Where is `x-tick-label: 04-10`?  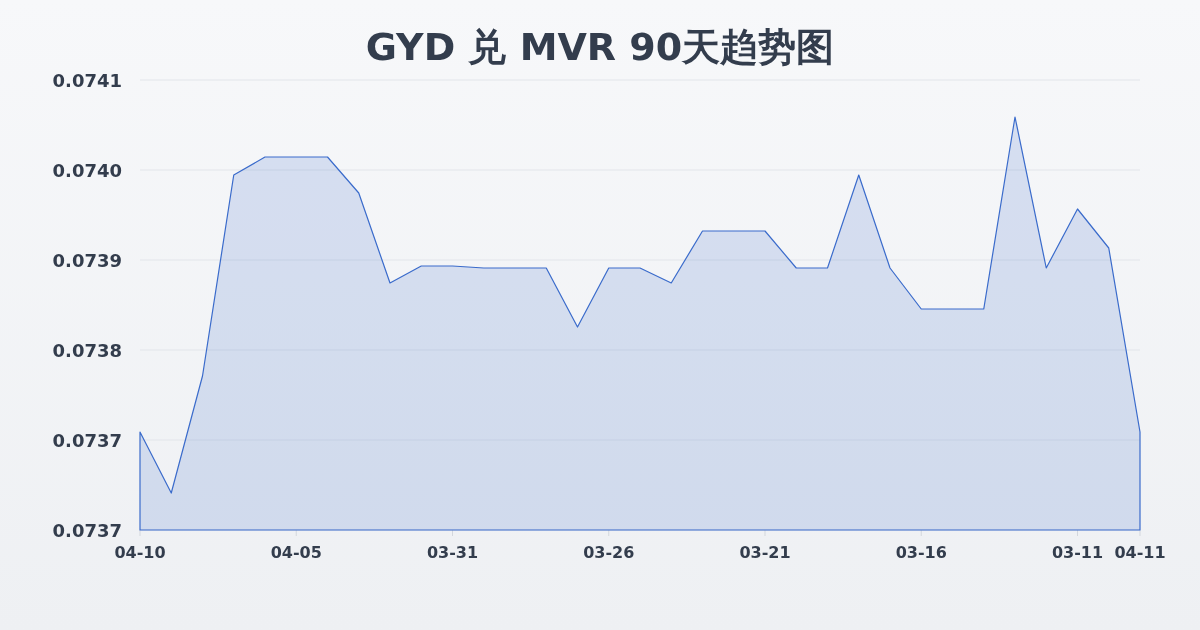 x-tick-label: 04-10 is located at coordinates (140, 552).